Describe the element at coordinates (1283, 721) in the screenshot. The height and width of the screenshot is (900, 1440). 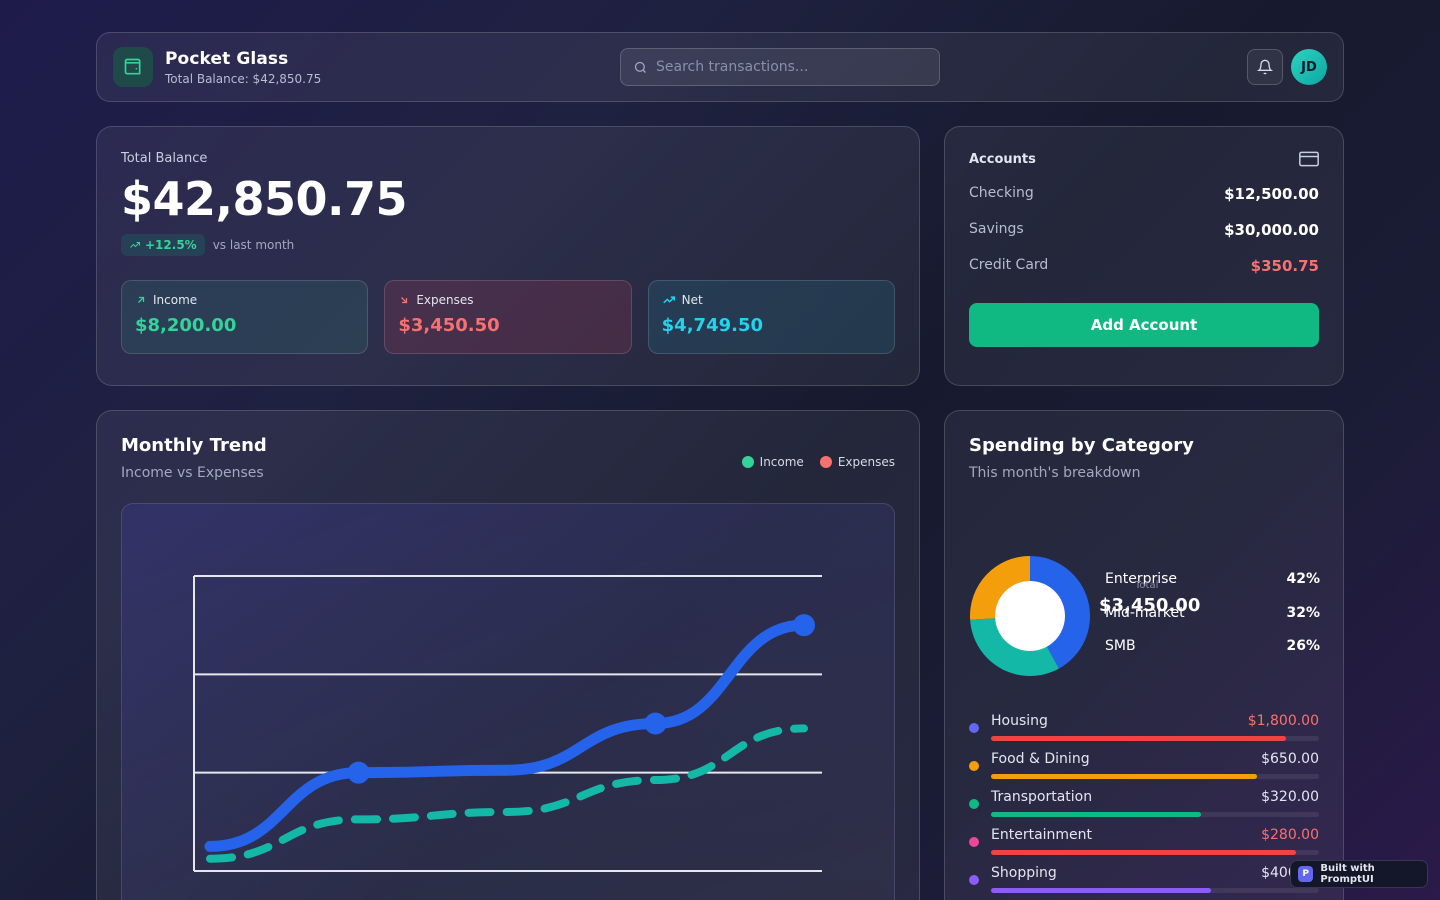
I see `category-amount: $1,800.00` at that location.